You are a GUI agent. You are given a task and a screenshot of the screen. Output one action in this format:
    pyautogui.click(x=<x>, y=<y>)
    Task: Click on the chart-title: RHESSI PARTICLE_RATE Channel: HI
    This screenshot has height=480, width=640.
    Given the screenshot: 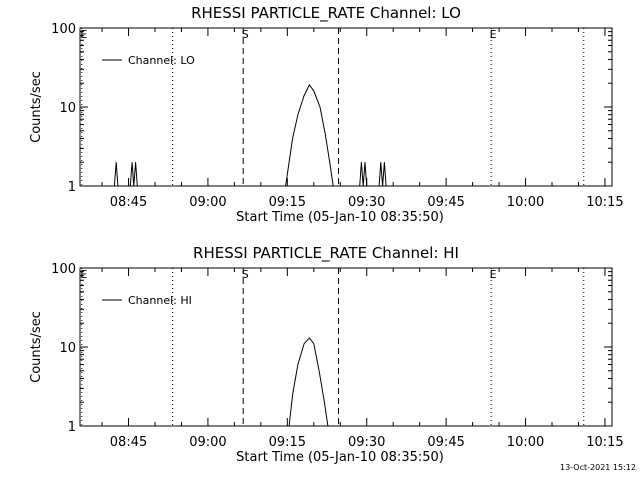 What is the action you would take?
    pyautogui.click(x=326, y=253)
    